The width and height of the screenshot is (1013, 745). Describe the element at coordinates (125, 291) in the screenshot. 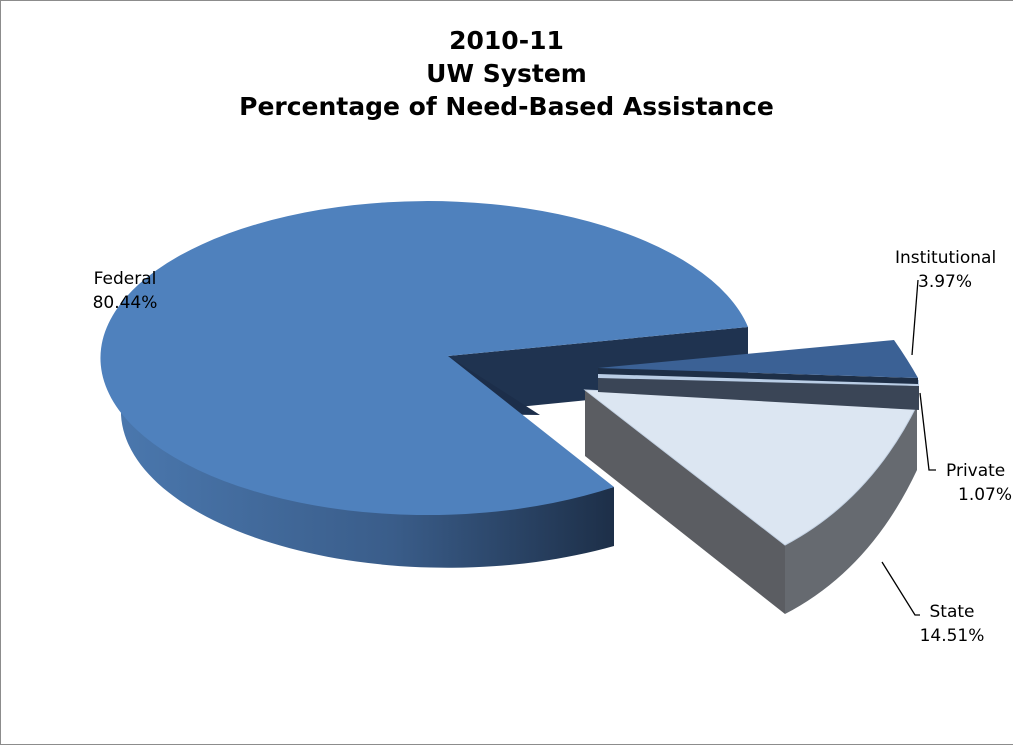

I see `label-federal: Federal 80.44%` at that location.